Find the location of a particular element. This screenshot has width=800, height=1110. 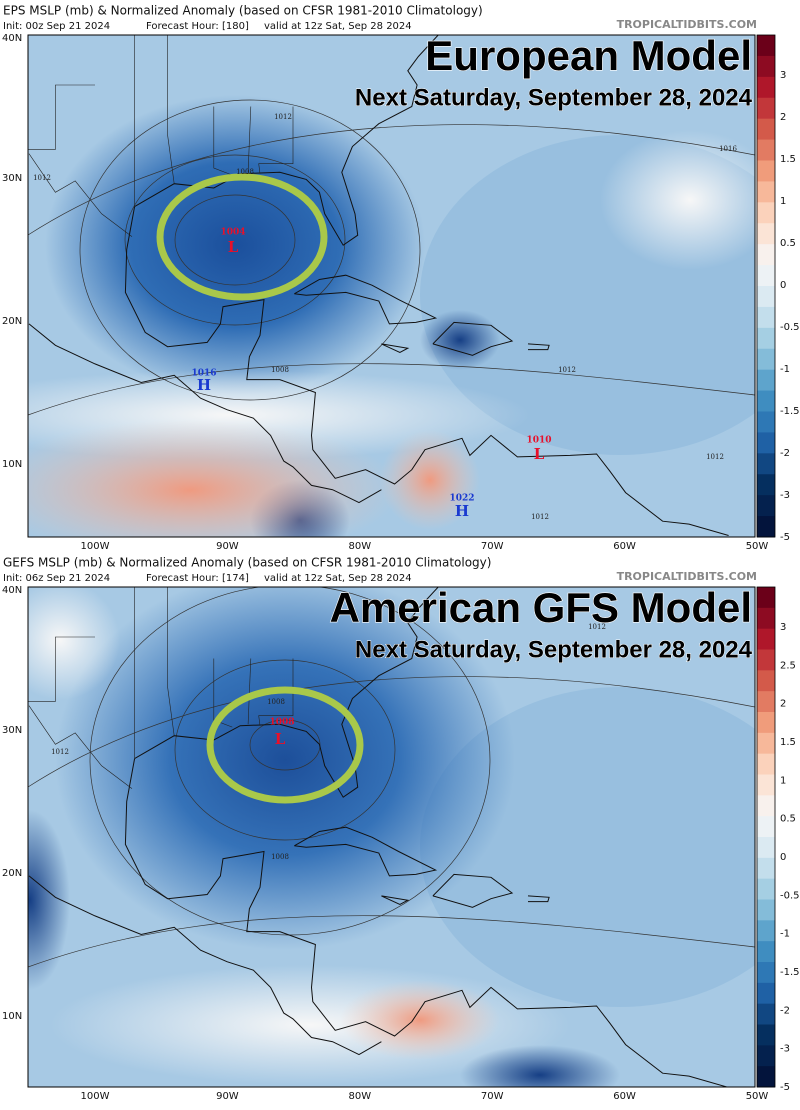

colorbar-label: -3 is located at coordinates (785, 495).